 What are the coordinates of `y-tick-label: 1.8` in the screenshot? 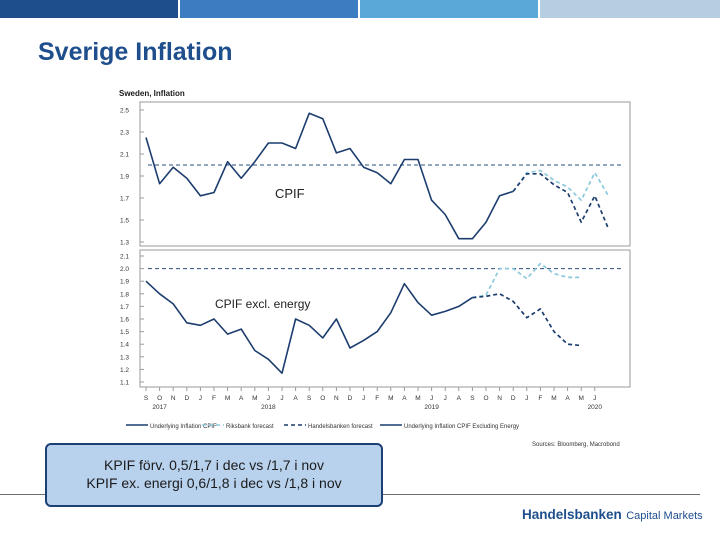 It's located at (124, 294).